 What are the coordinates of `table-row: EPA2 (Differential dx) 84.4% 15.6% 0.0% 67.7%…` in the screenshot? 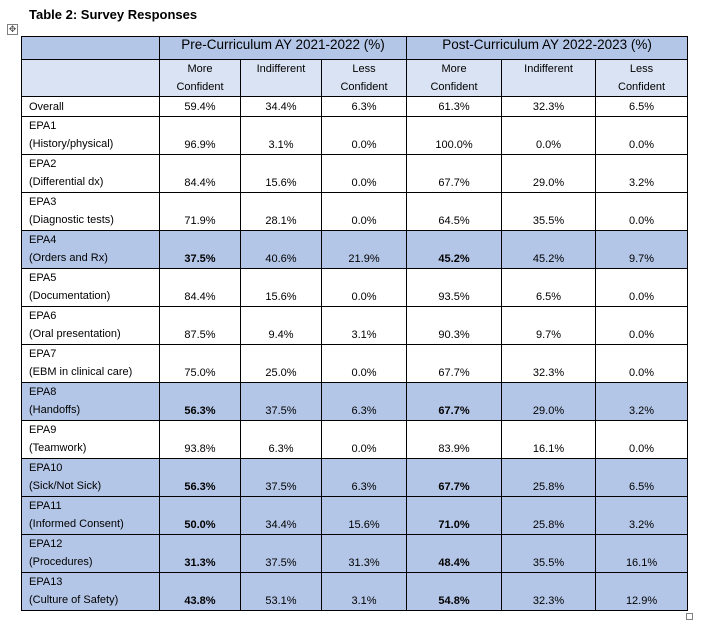 It's located at (355, 173).